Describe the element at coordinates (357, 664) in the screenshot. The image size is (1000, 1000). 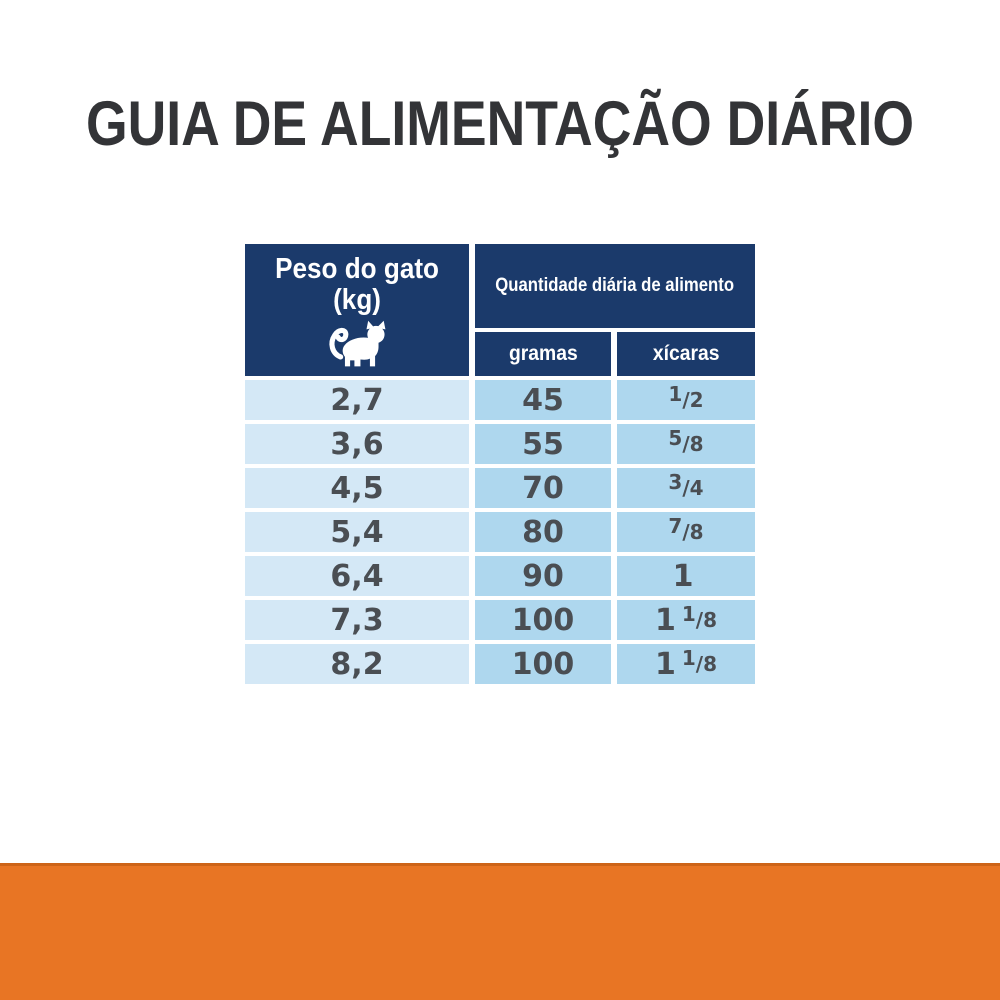
I see `peso-cell: 8,2` at that location.